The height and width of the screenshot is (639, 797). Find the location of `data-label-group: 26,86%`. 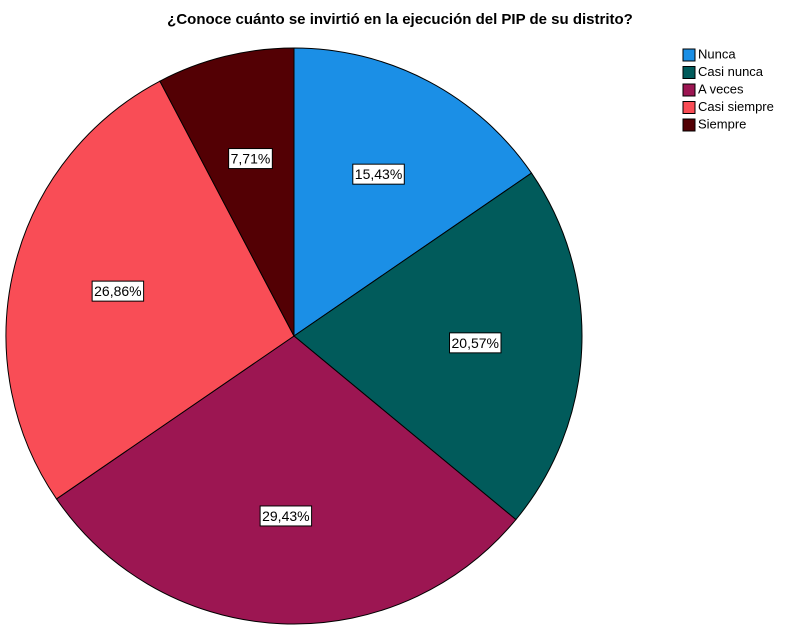

data-label-group: 26,86% is located at coordinates (118, 291).